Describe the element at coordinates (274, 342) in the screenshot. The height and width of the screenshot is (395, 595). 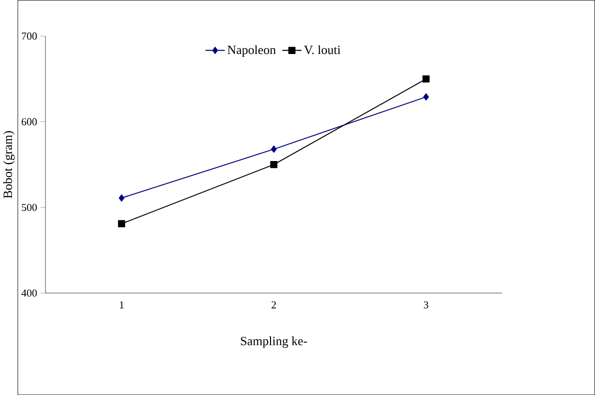
I see `x-axis-title: Sampling ke-` at that location.